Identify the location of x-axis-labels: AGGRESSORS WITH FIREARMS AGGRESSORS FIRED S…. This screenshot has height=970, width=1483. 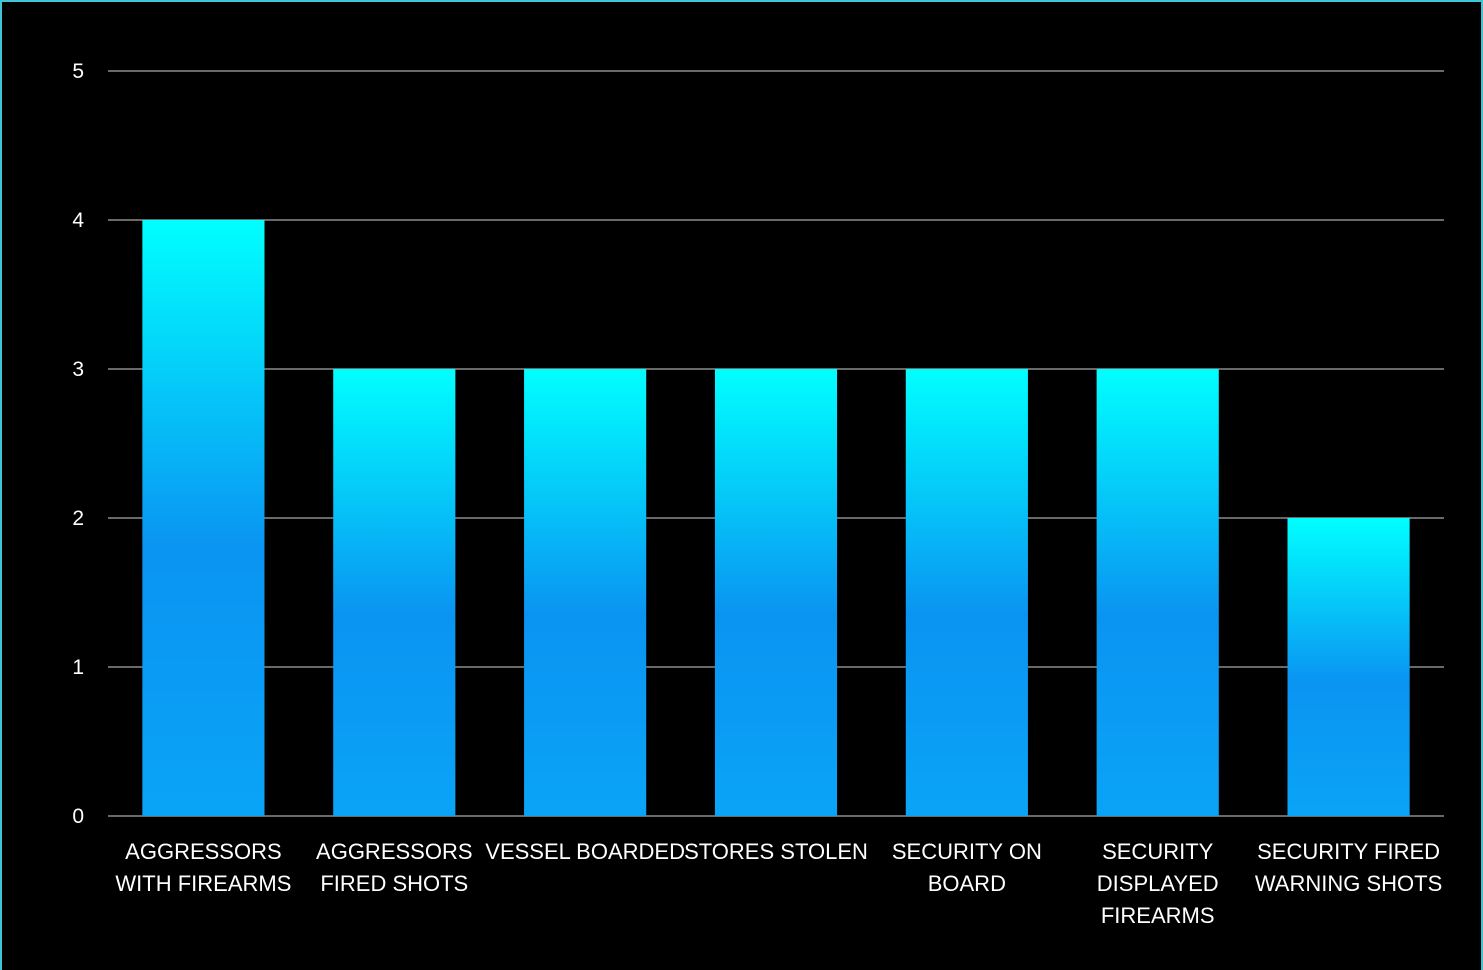
(778, 883).